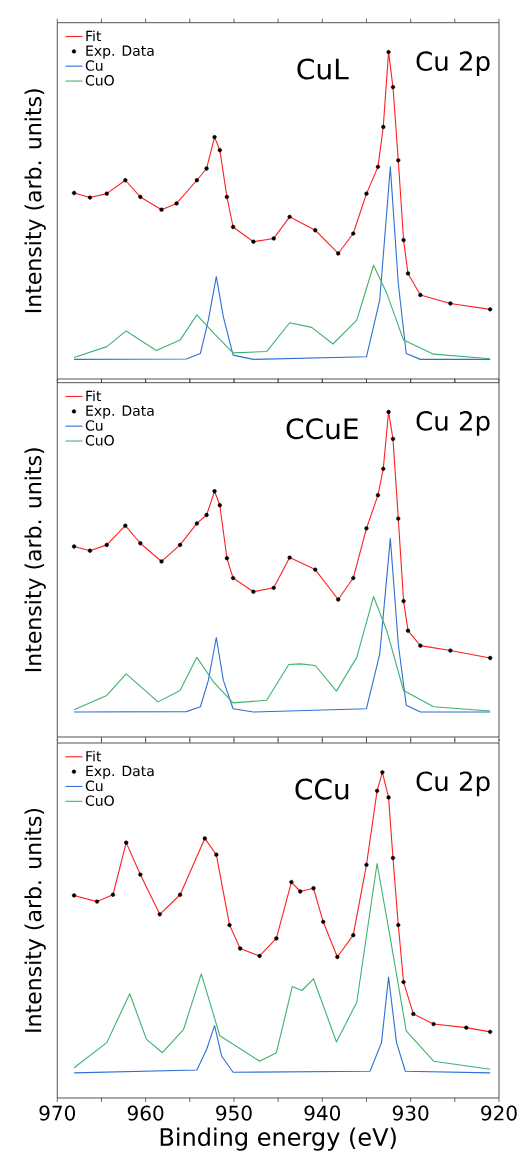  Describe the element at coordinates (322, 429) in the screenshot. I see `chart-title: CCuE` at that location.